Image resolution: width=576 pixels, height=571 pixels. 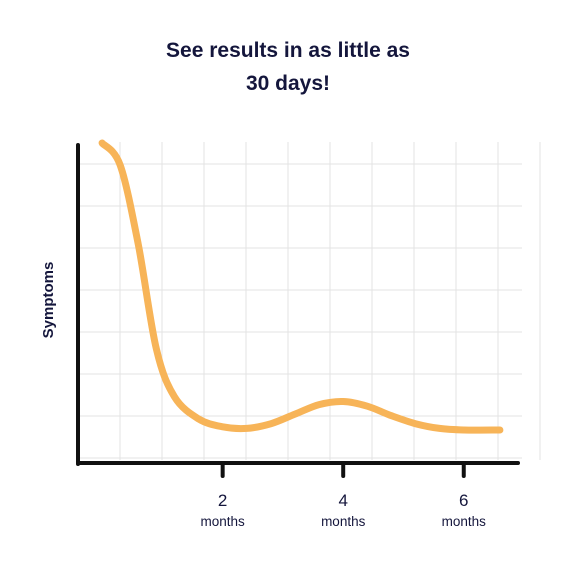 I want to click on x-tick-label: 4, so click(x=342, y=500).